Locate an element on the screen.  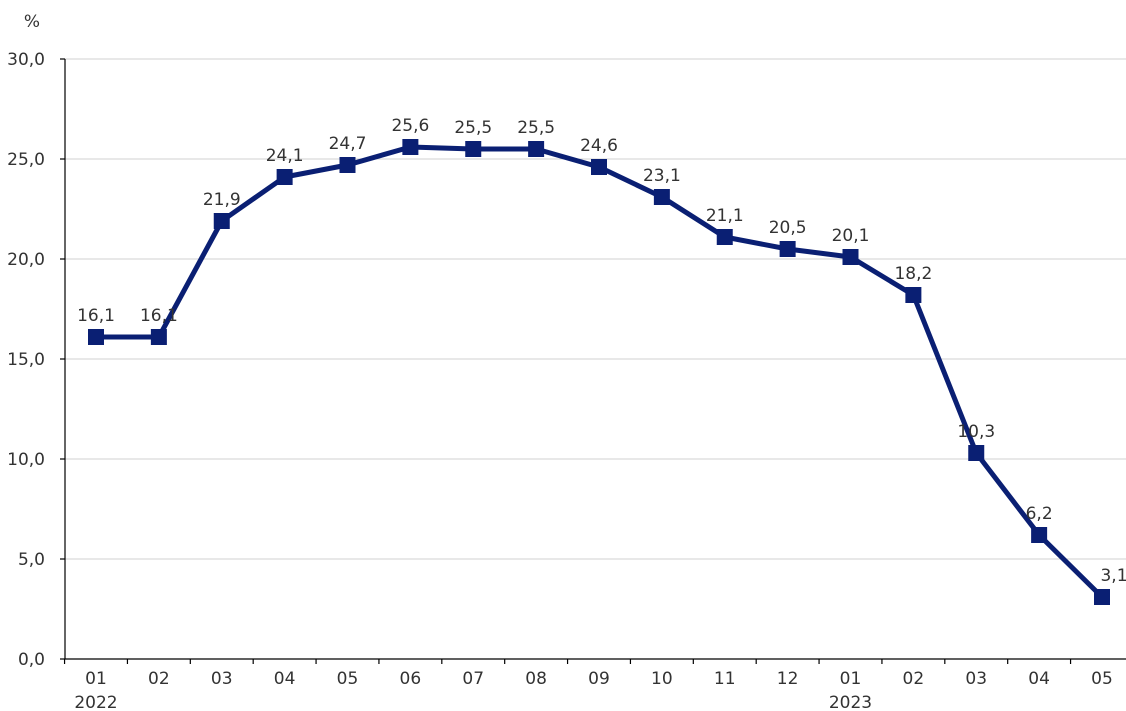
y-tick-label: 25,0 is located at coordinates (26, 160).